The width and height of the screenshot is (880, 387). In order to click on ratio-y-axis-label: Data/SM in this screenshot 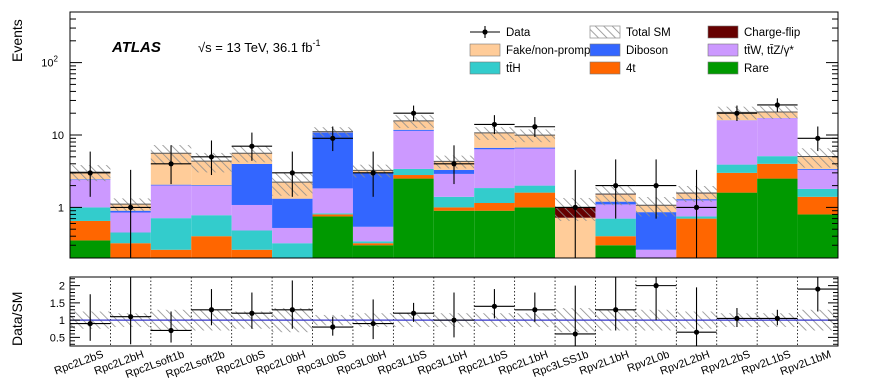, I will do `click(17, 319)`.